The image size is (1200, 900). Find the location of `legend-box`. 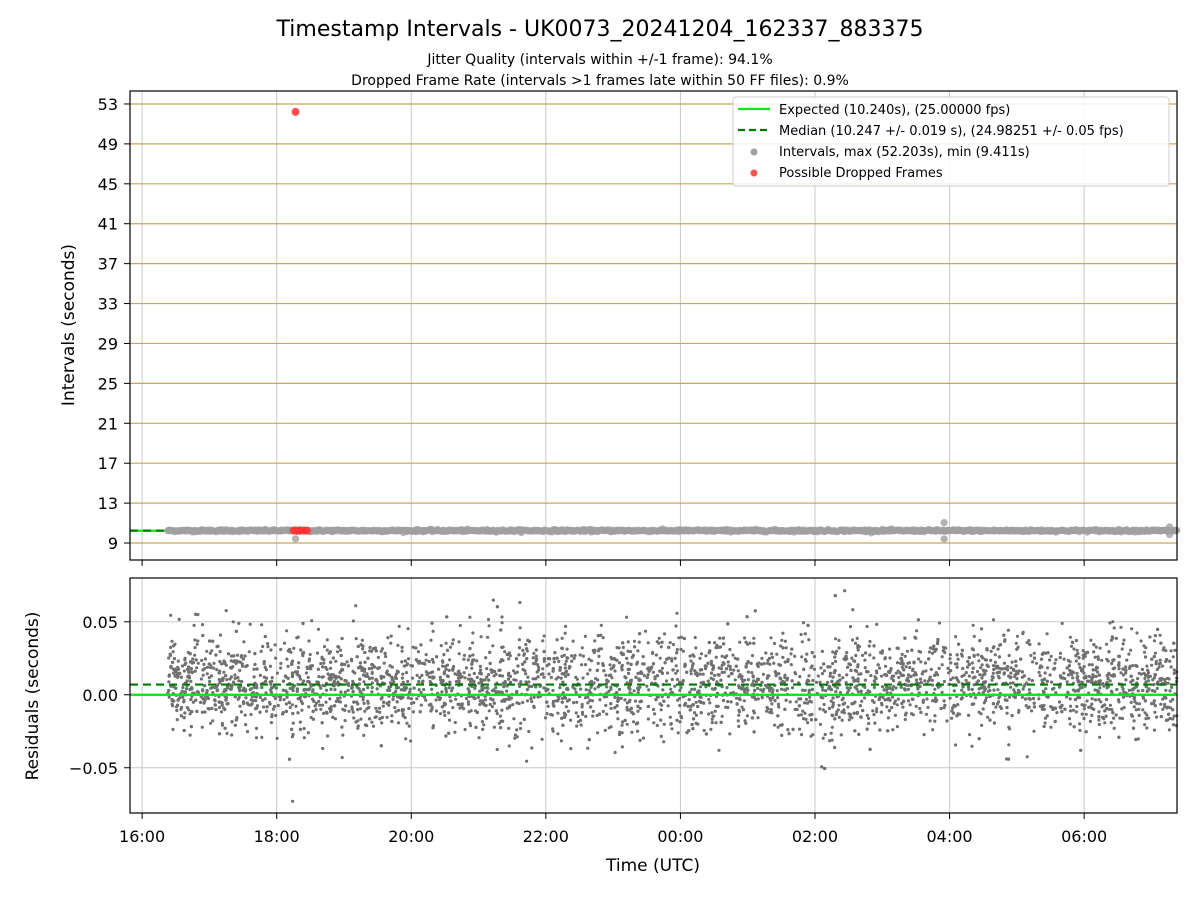

legend-box is located at coordinates (951, 141).